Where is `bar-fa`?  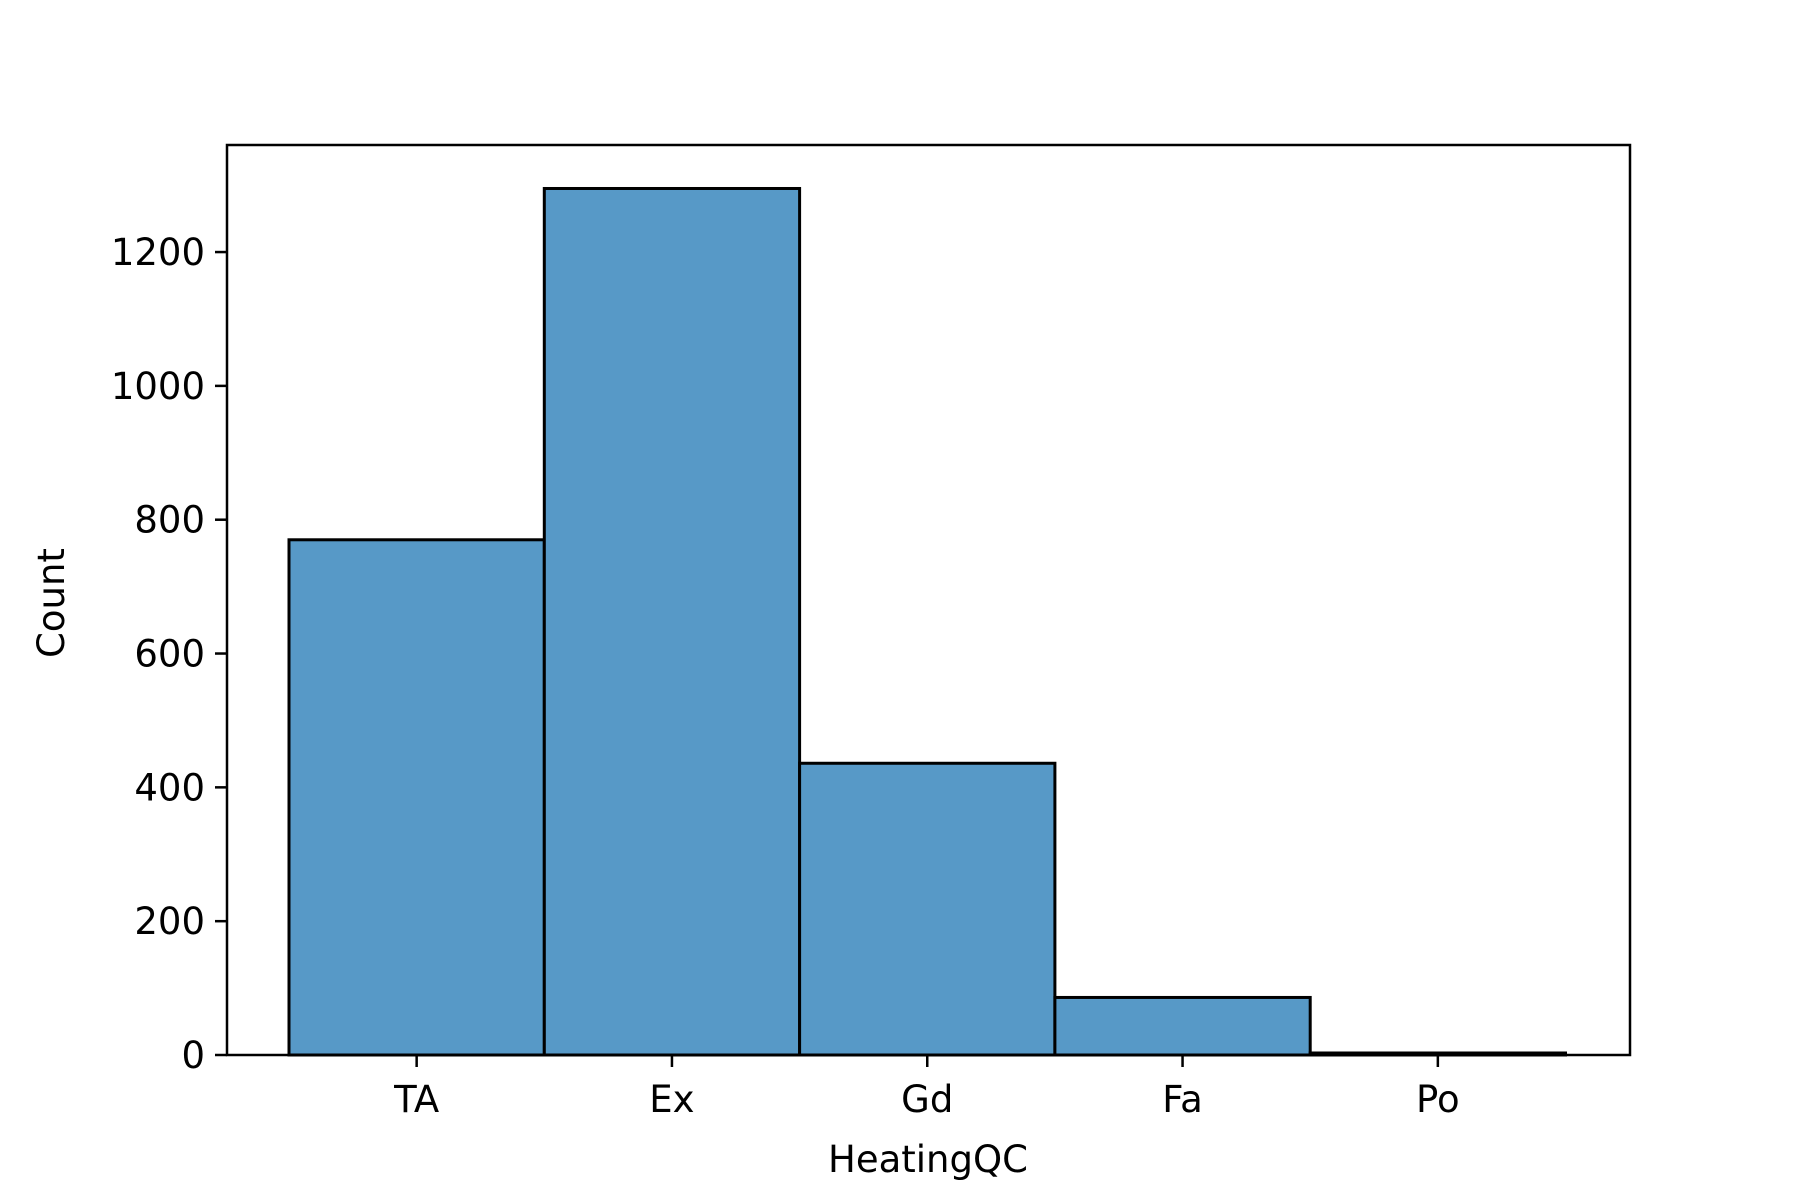
bar-fa is located at coordinates (1182, 1026).